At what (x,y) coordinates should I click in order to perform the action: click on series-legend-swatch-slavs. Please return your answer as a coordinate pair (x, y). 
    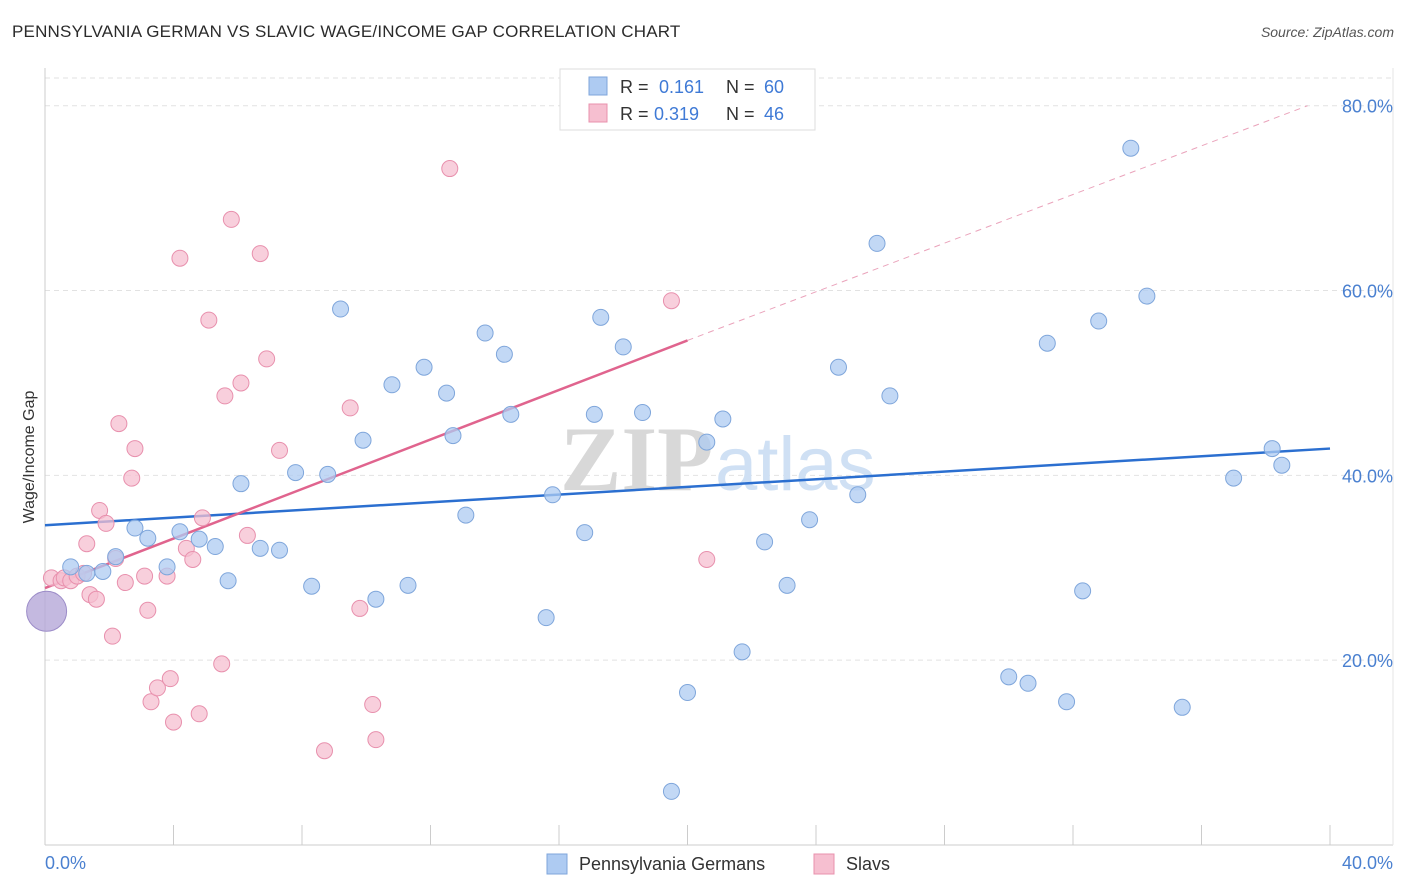
    Looking at the image, I should click on (824, 864).